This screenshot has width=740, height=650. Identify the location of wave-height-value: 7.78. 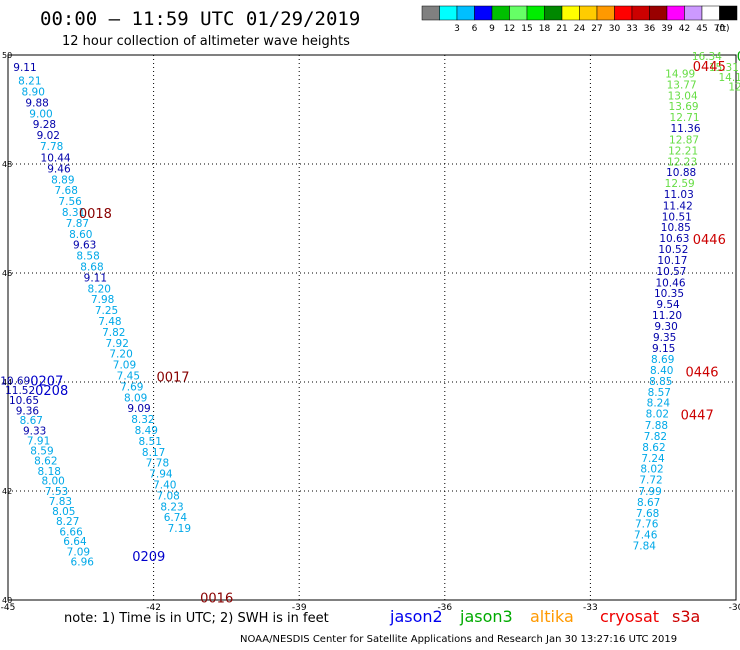
(157, 464).